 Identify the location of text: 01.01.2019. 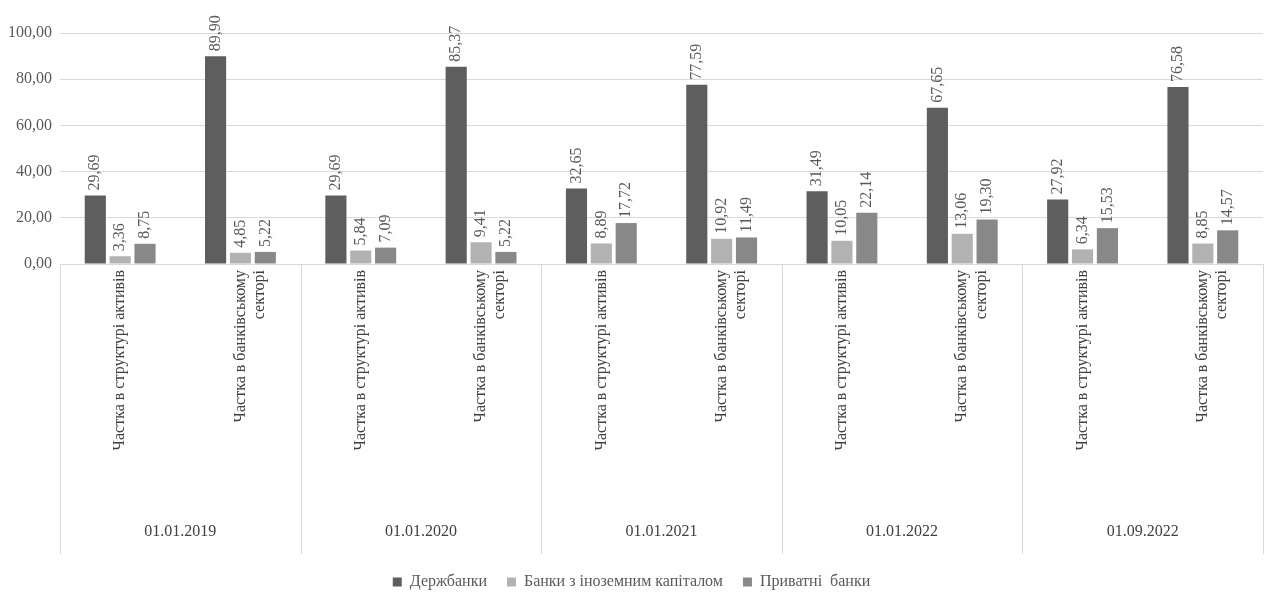
(180, 531).